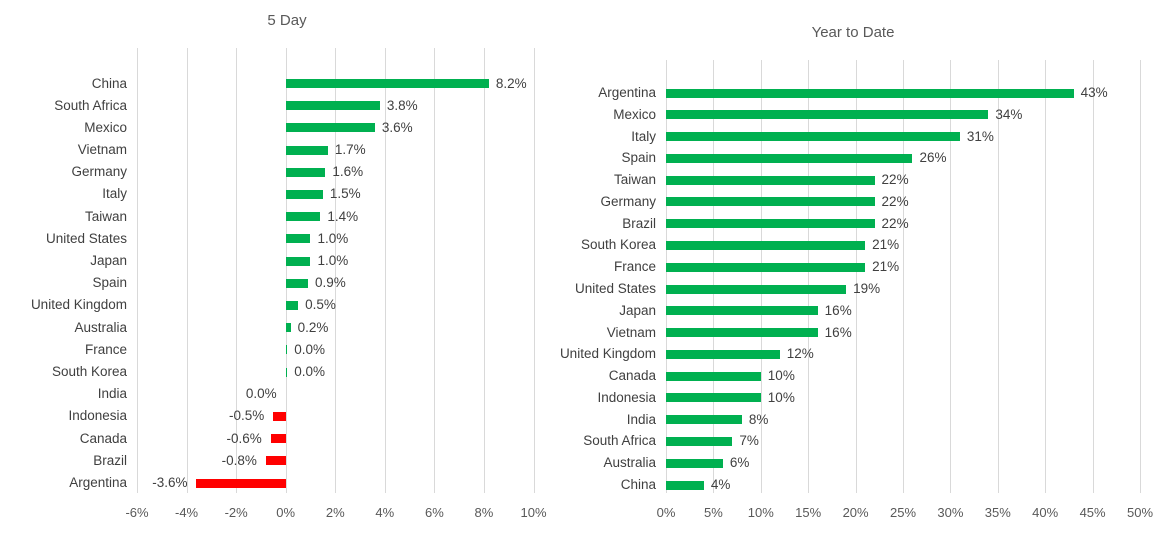  I want to click on x-axis-tick-label: 40%, so click(1045, 512).